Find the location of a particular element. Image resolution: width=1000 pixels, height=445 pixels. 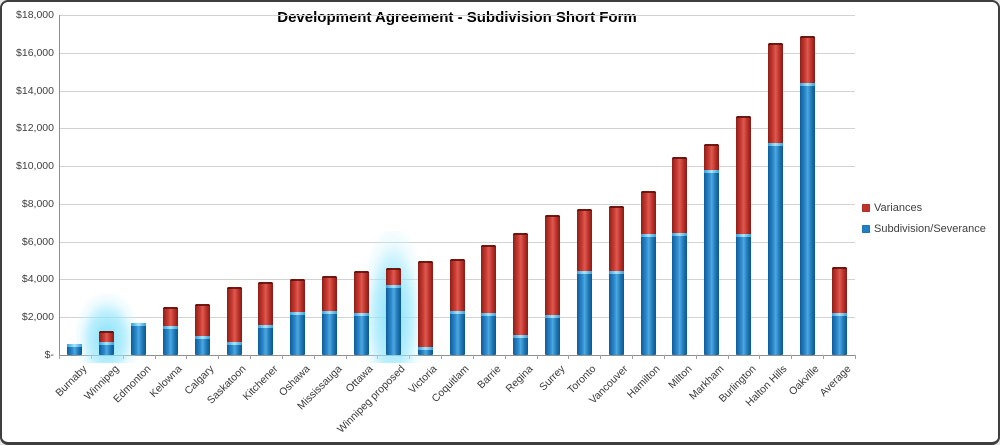

legend-item: Subdivision/Severance is located at coordinates (924, 229).